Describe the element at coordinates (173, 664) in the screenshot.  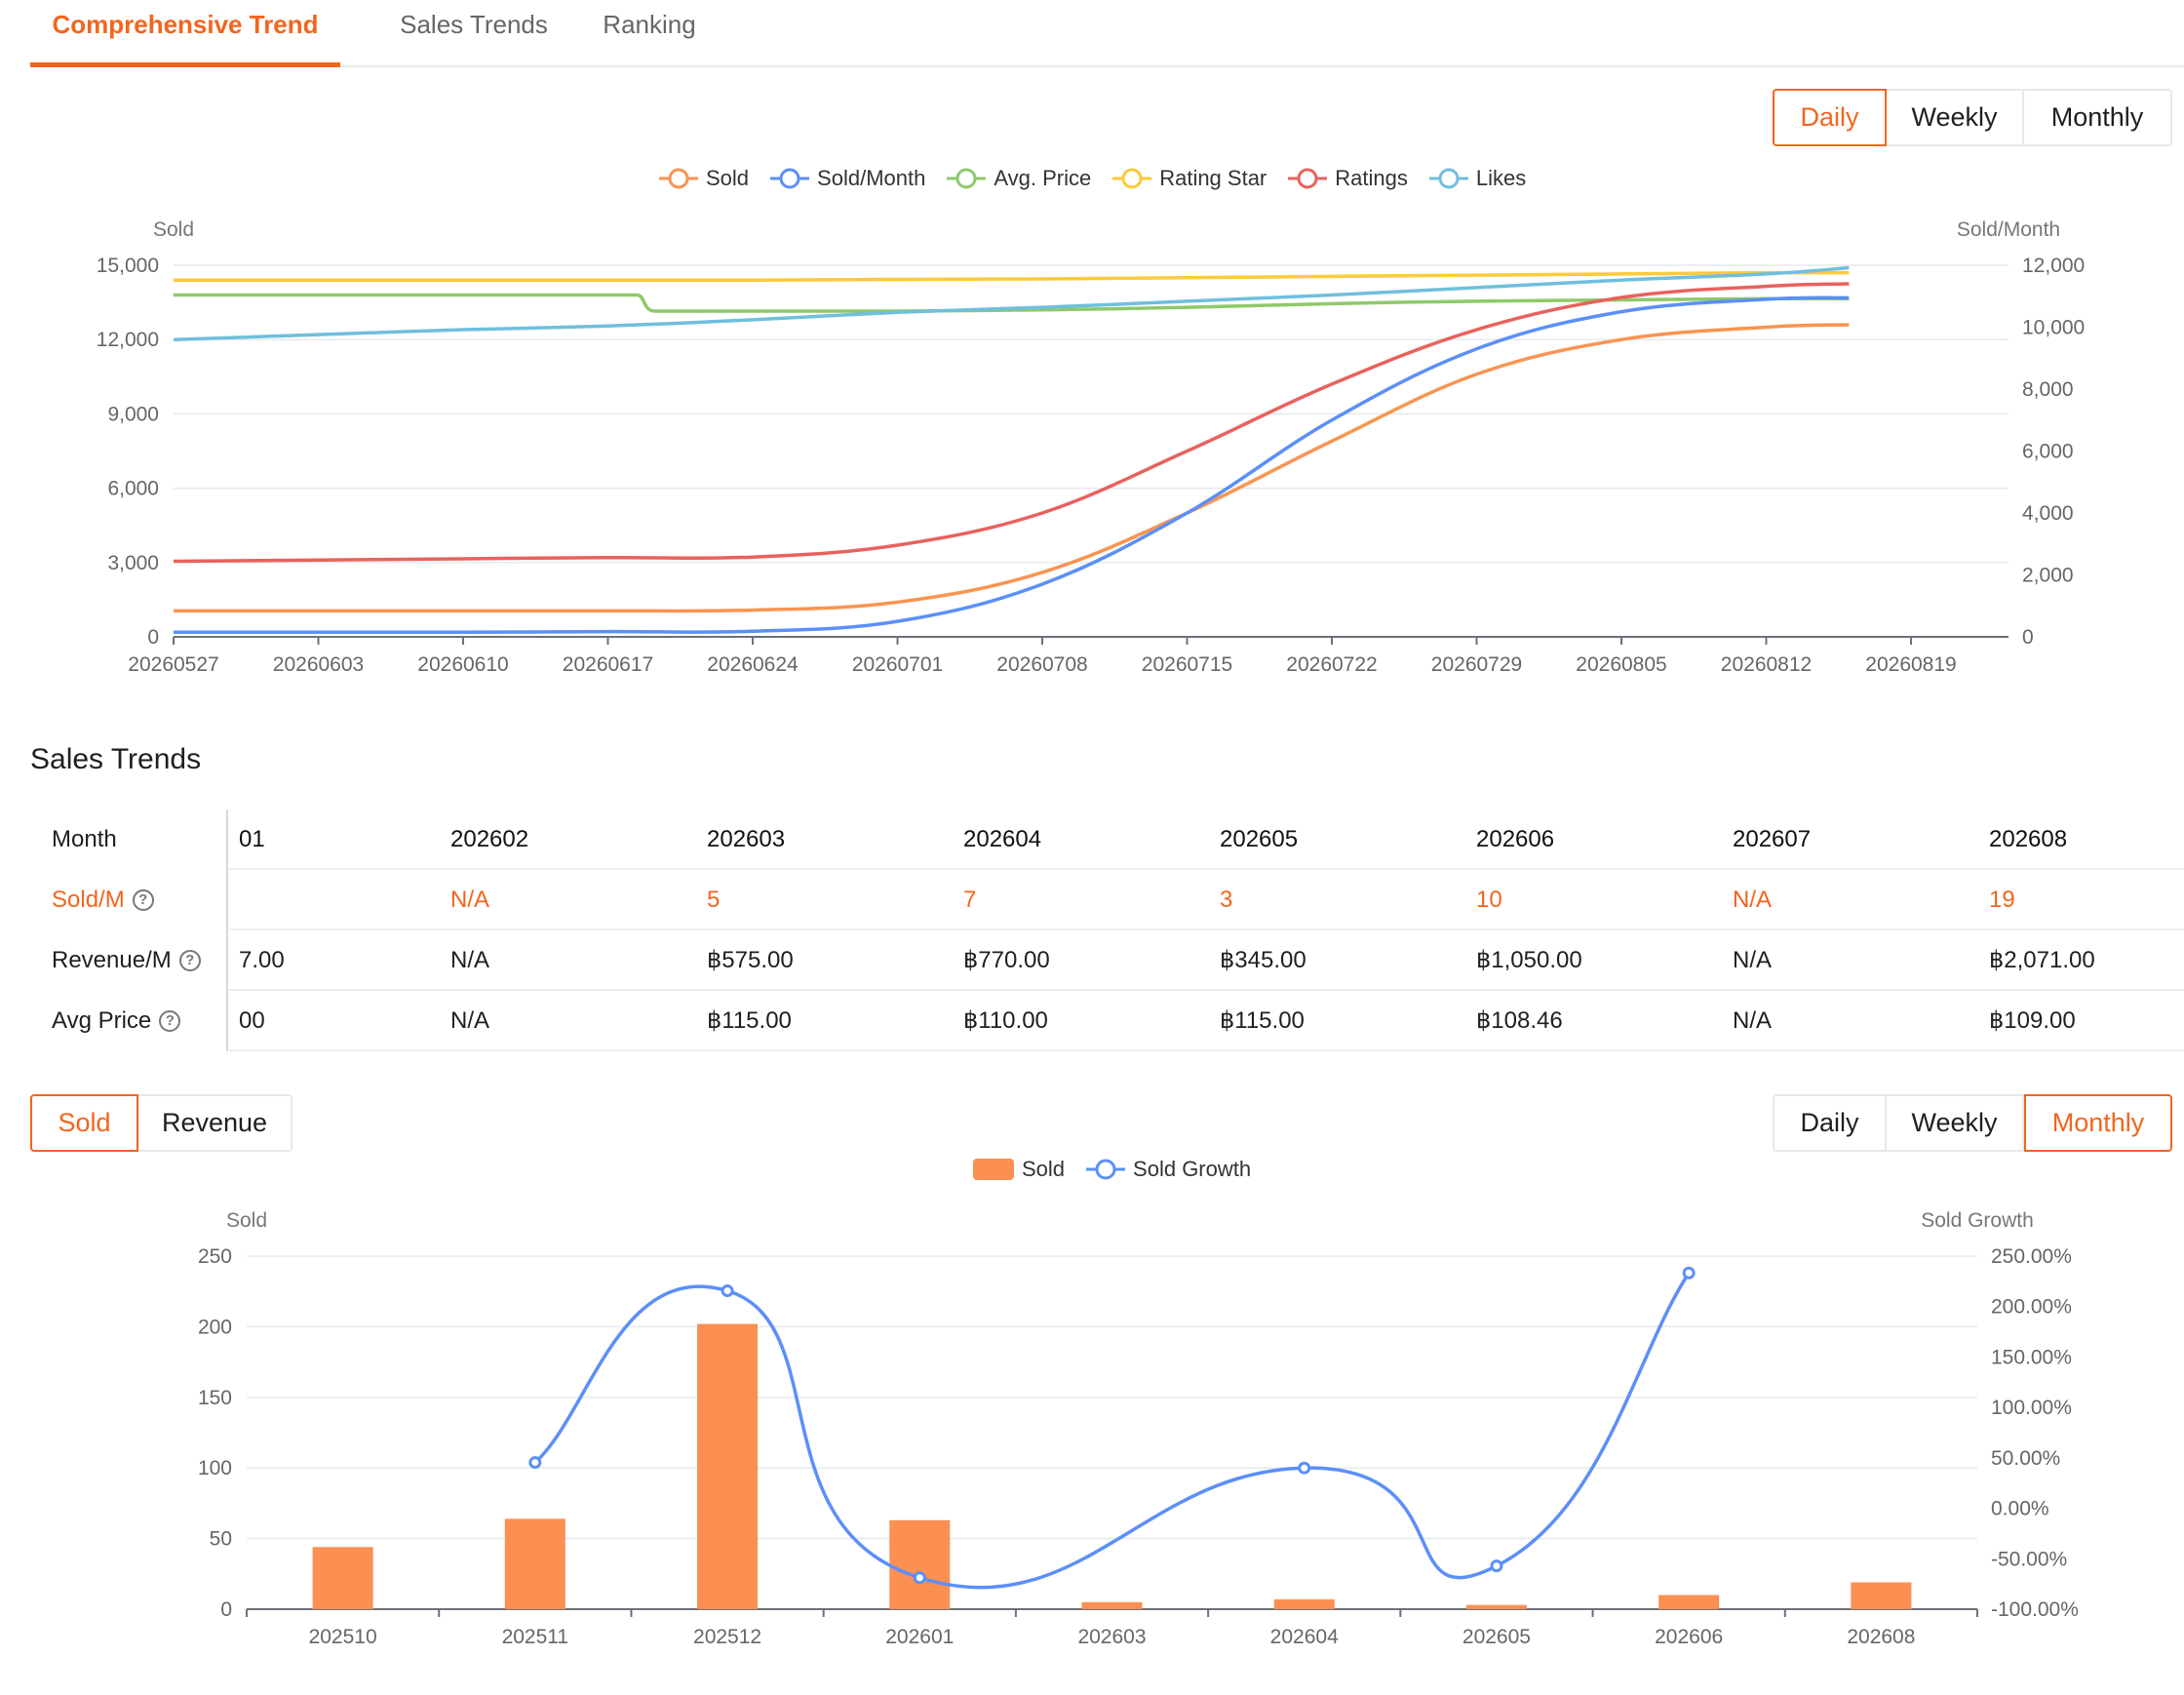
I see `x-tick-label: 20260527` at that location.